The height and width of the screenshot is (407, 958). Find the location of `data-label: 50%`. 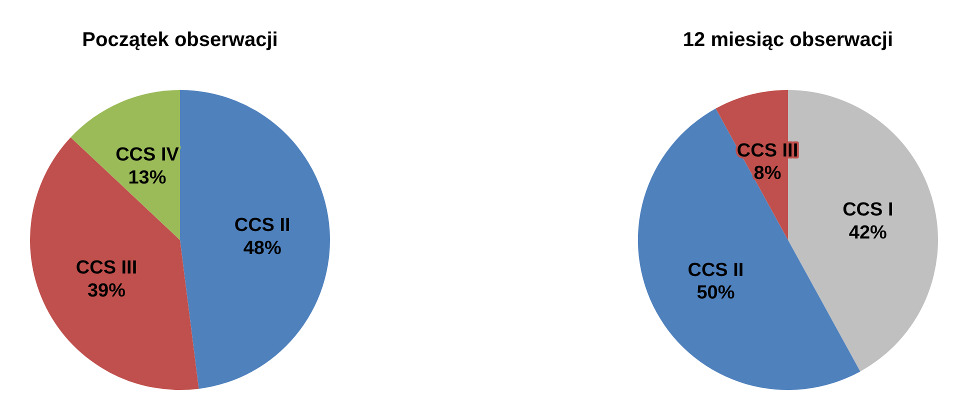

data-label: 50% is located at coordinates (715, 293).